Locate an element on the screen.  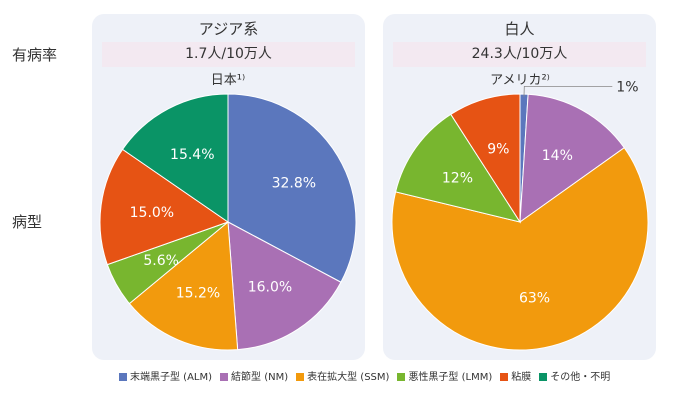
slice-label: 15.2% is located at coordinates (198, 294).